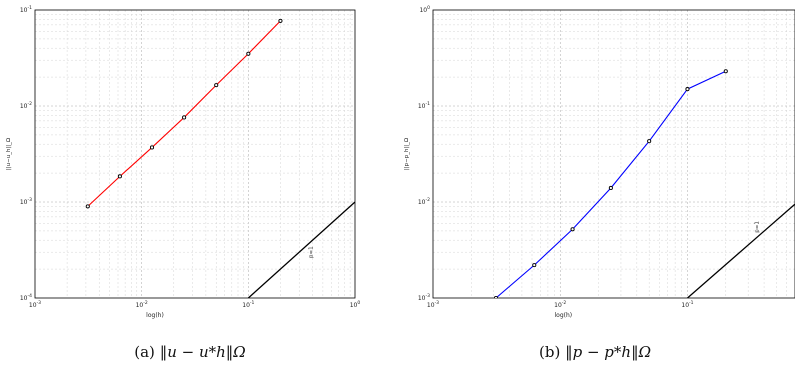 This screenshot has width=795, height=381. Describe the element at coordinates (142, 304) in the screenshot. I see `chart-a-x-tick-label: 10⁻²` at that location.